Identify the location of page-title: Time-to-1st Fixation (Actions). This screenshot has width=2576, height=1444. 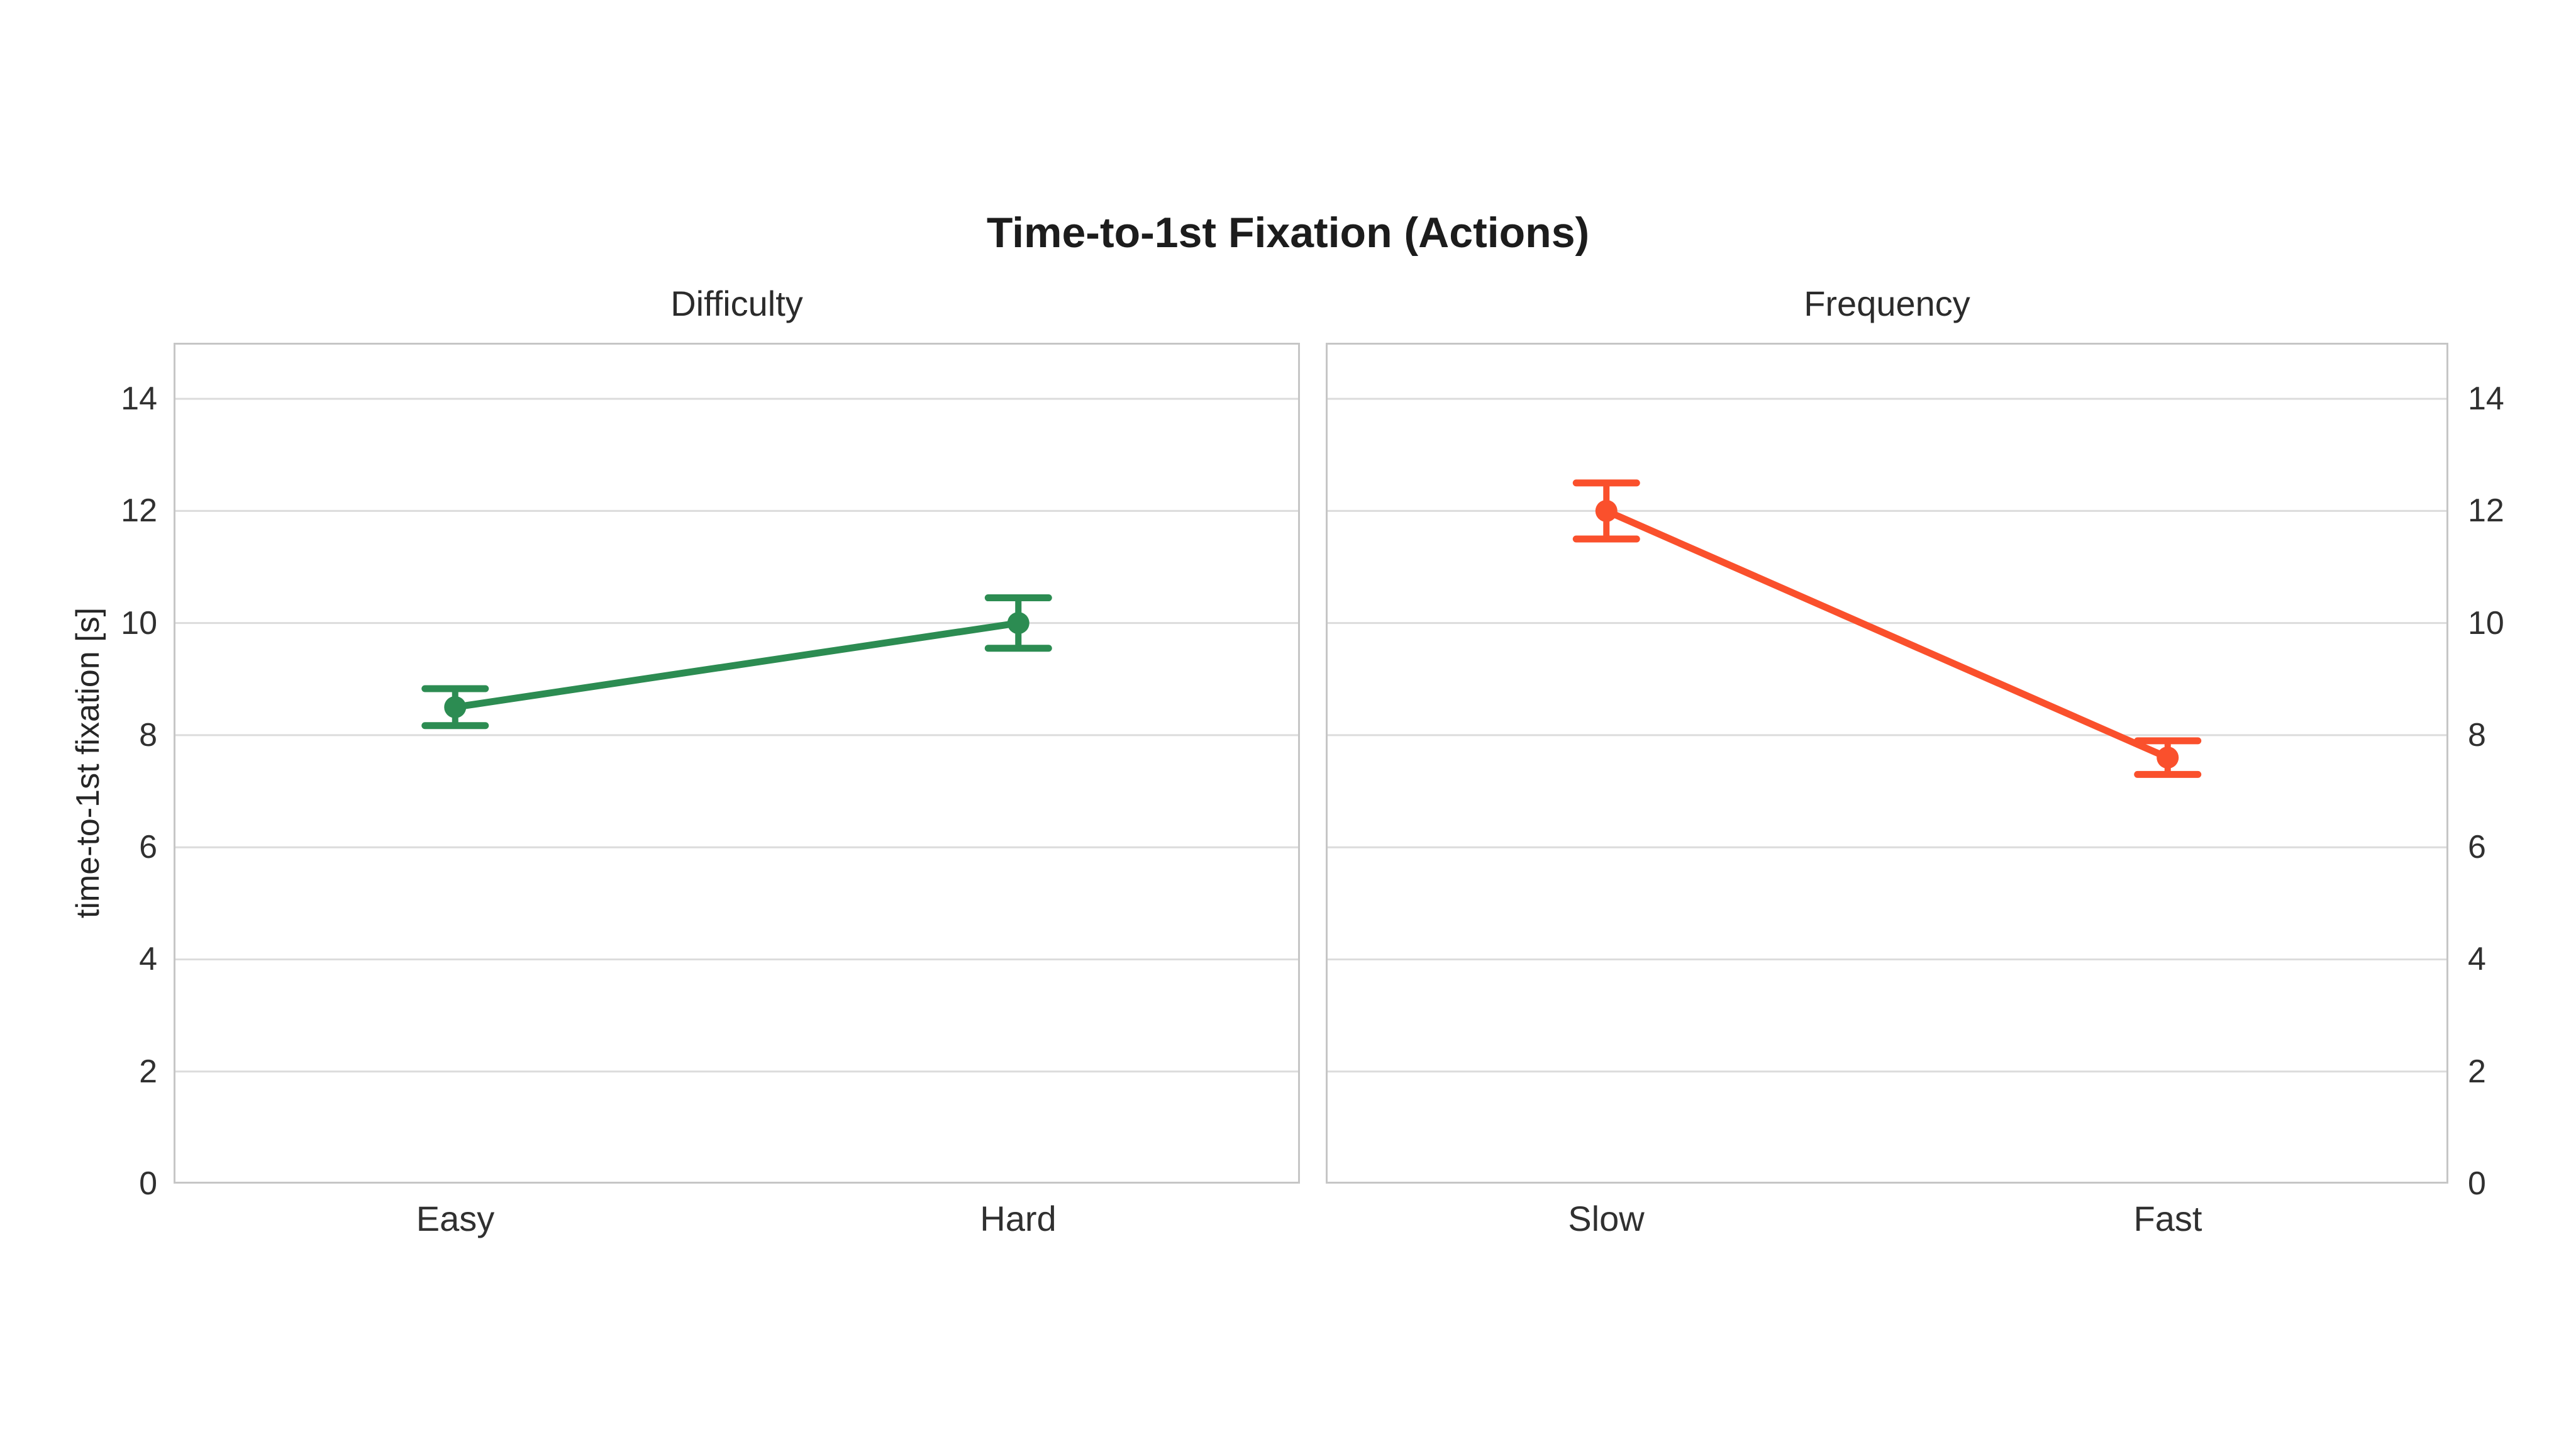
(1288, 233).